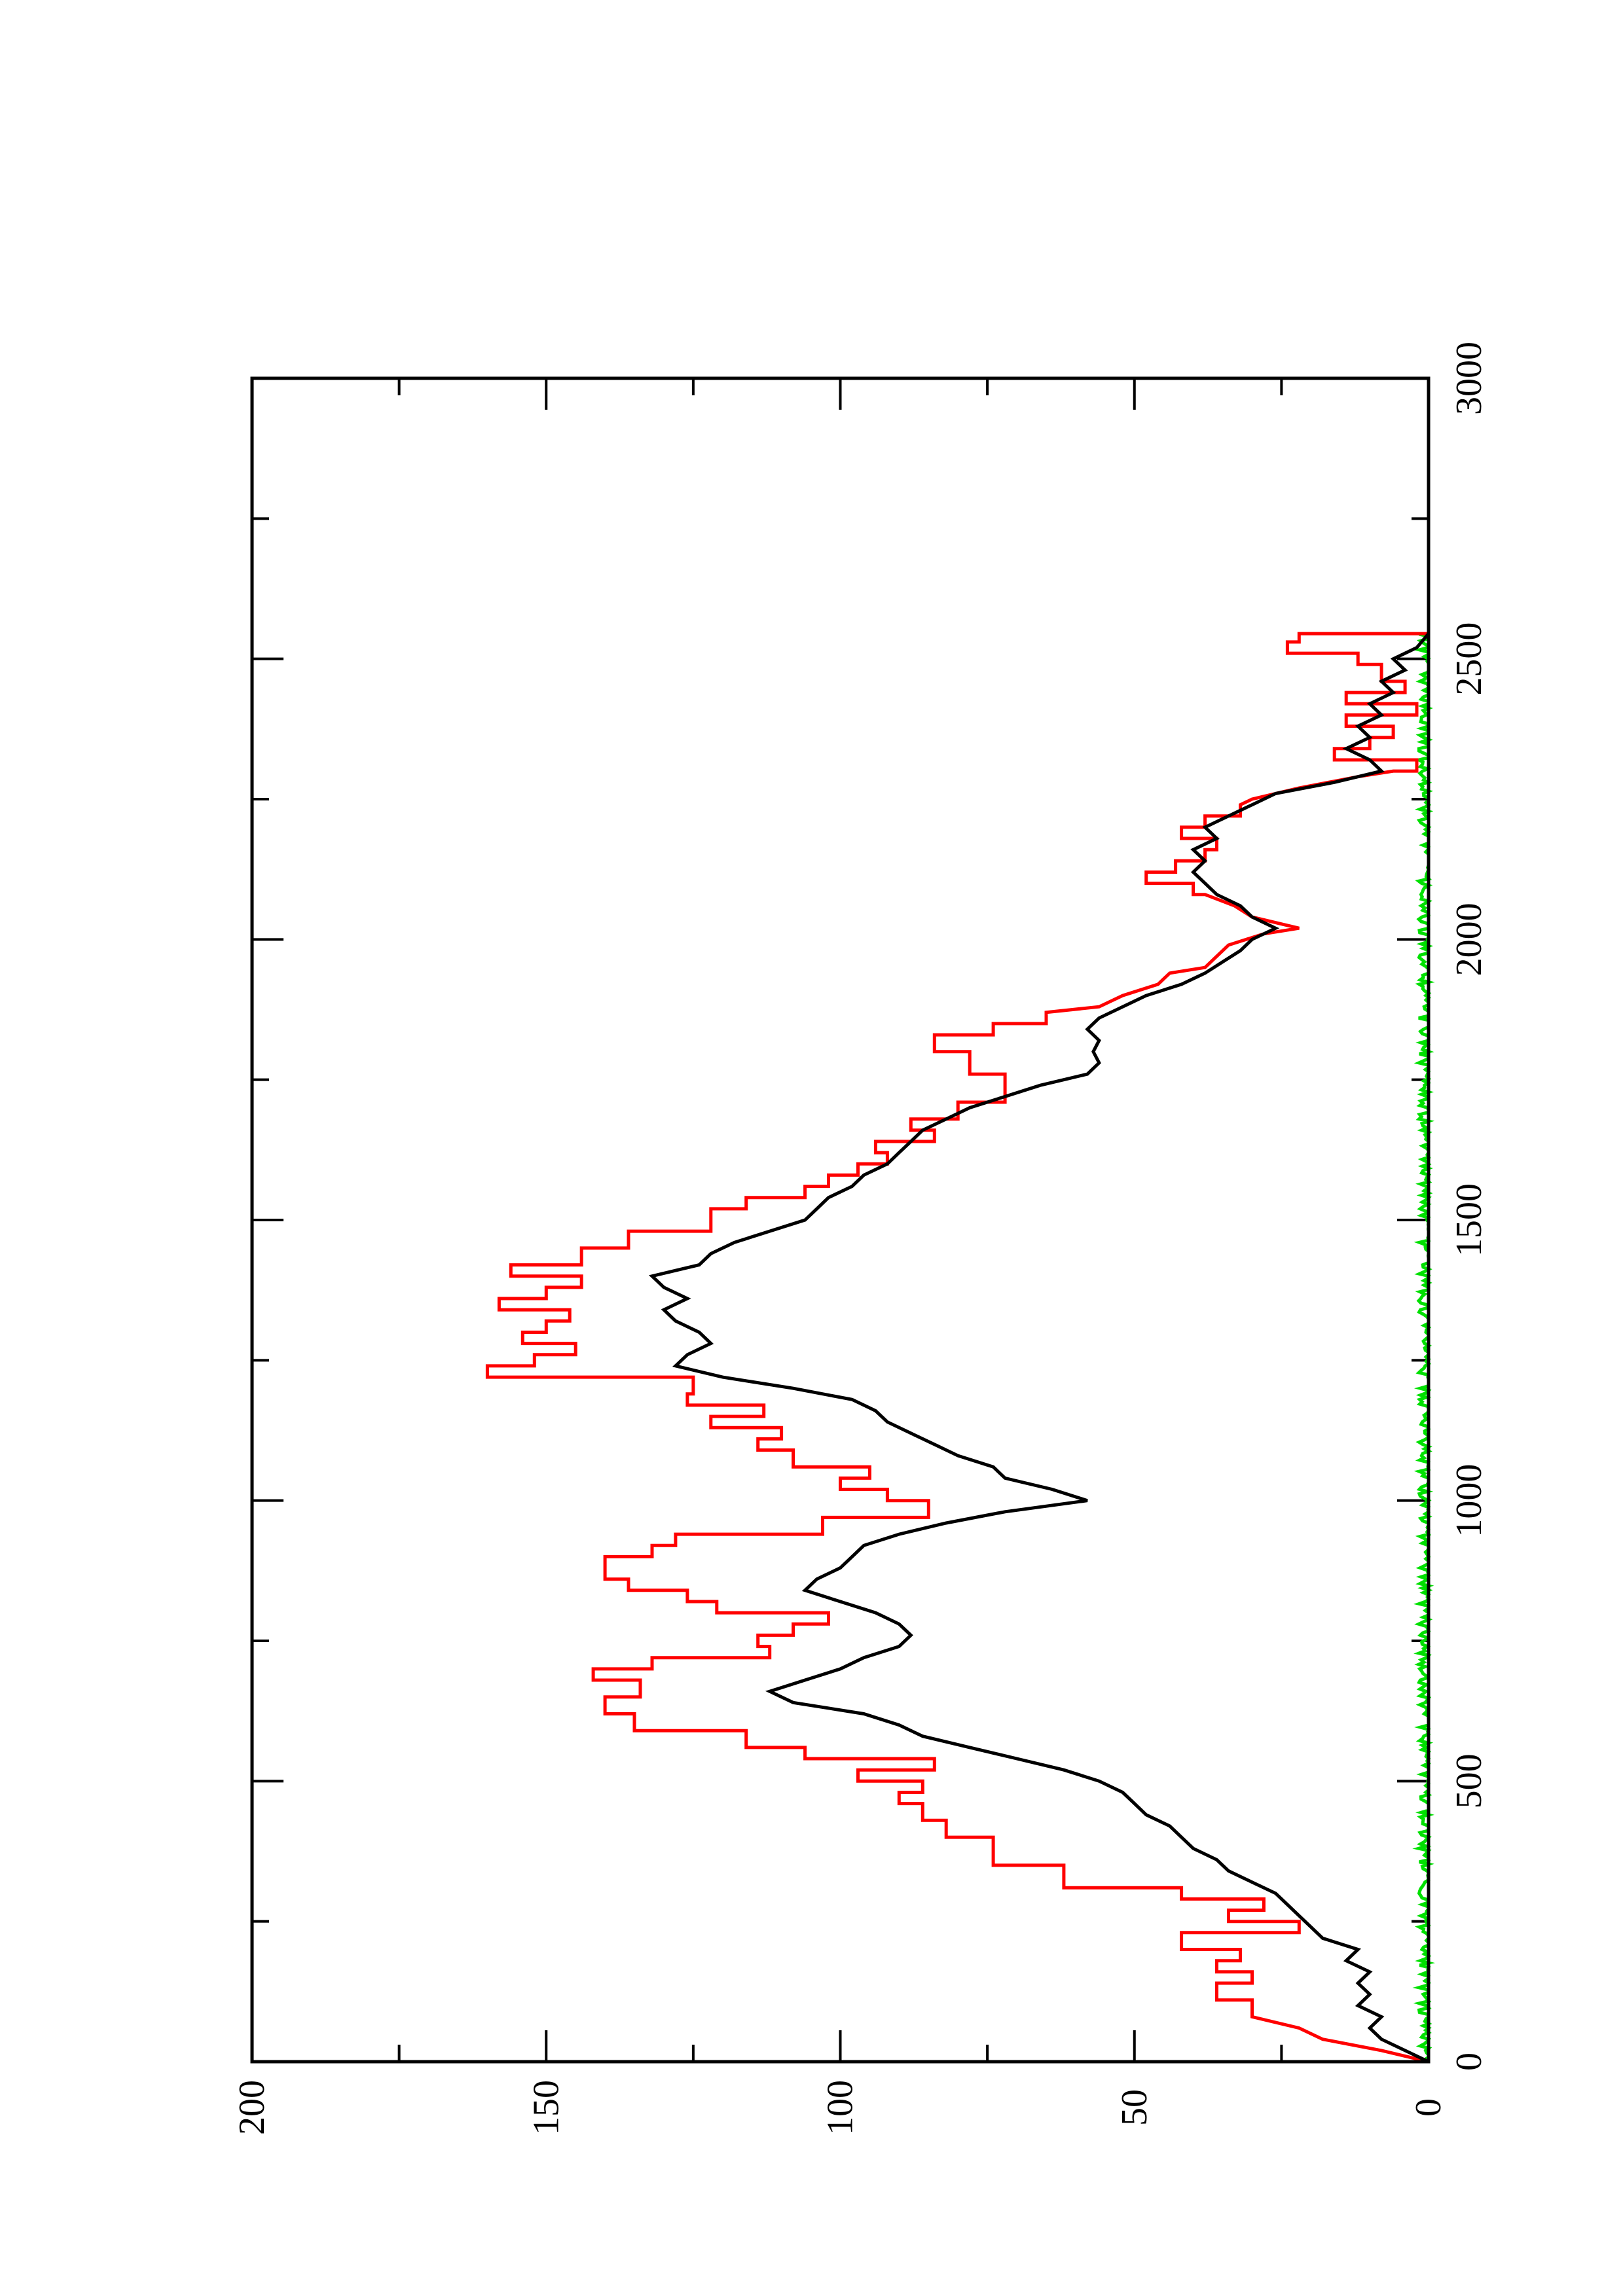 The height and width of the screenshot is (2296, 1623). What do you see at coordinates (1469, 1220) in the screenshot?
I see `x-tick-label: 1500` at bounding box center [1469, 1220].